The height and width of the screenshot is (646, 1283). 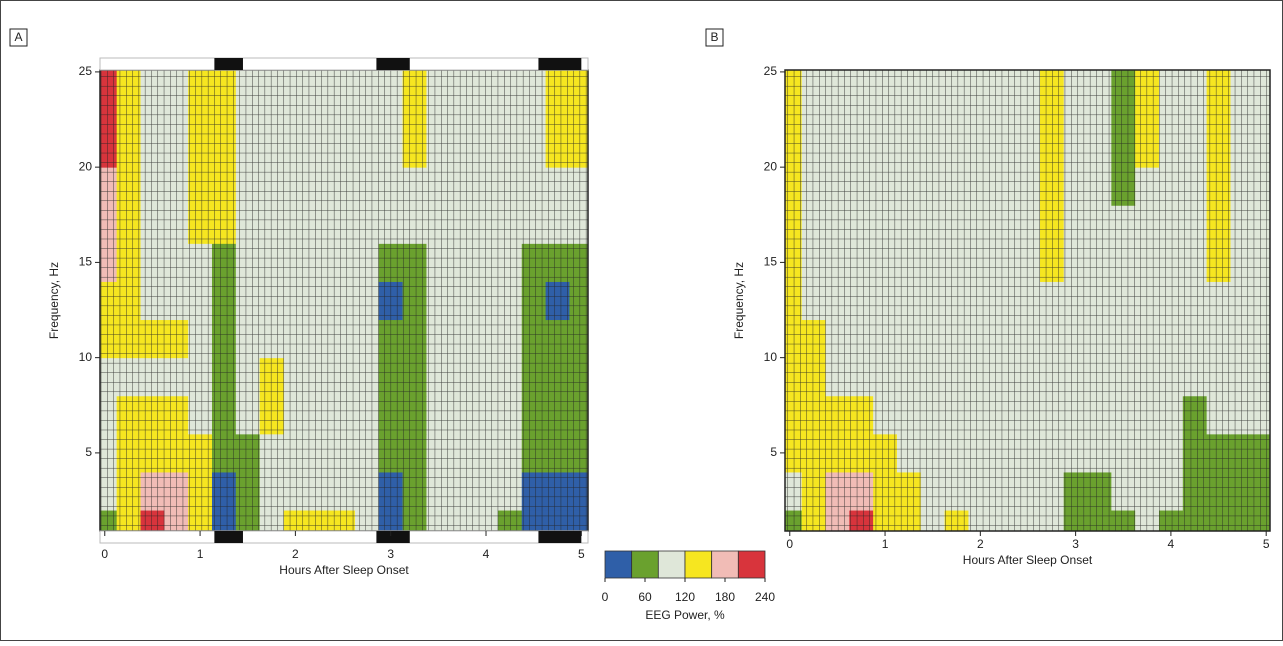 I want to click on colorbar-tick-label: 180, so click(x=725, y=597).